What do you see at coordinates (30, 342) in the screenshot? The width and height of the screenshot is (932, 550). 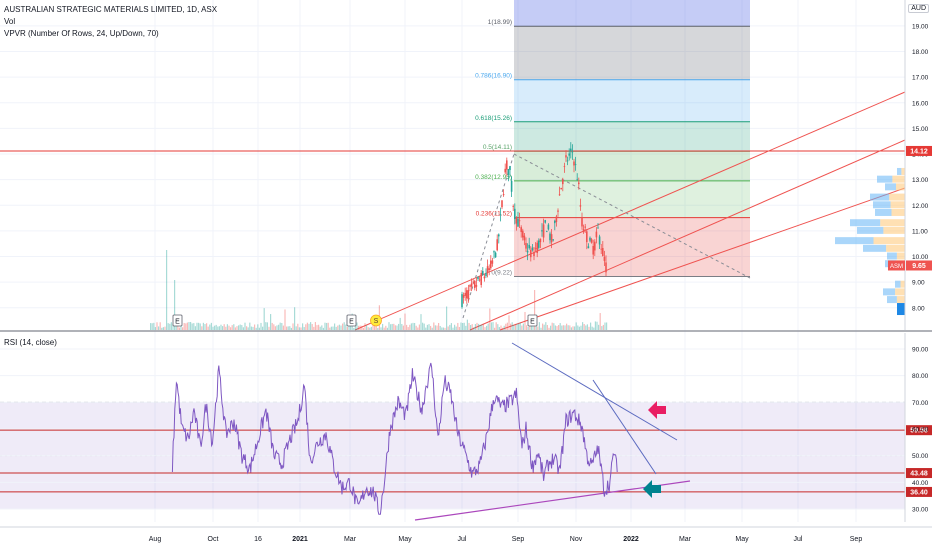 I see `rsi-legend: RSI (14, close)` at bounding box center [30, 342].